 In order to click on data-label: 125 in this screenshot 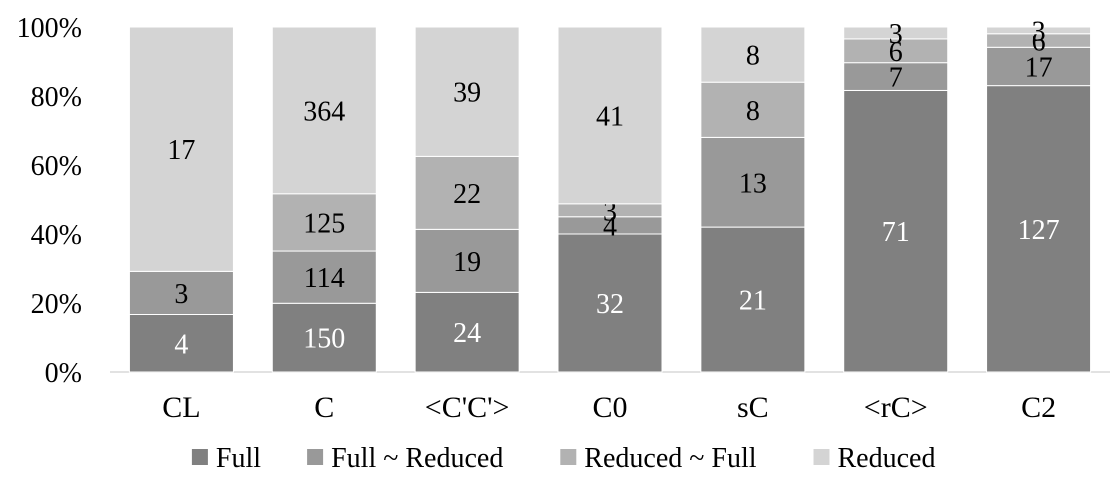, I will do `click(324, 223)`.